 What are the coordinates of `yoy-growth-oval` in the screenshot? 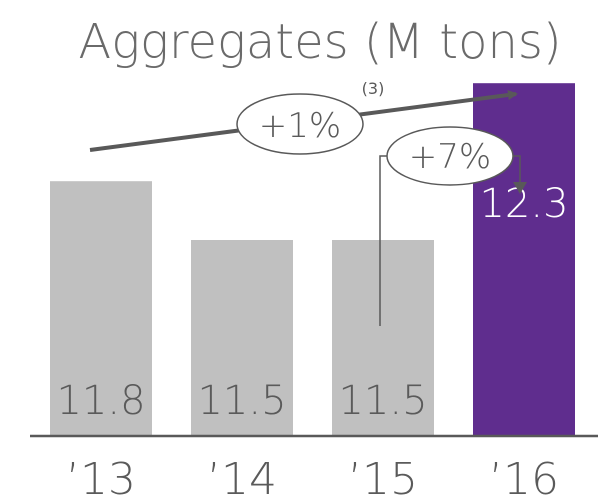 It's located at (450, 156).